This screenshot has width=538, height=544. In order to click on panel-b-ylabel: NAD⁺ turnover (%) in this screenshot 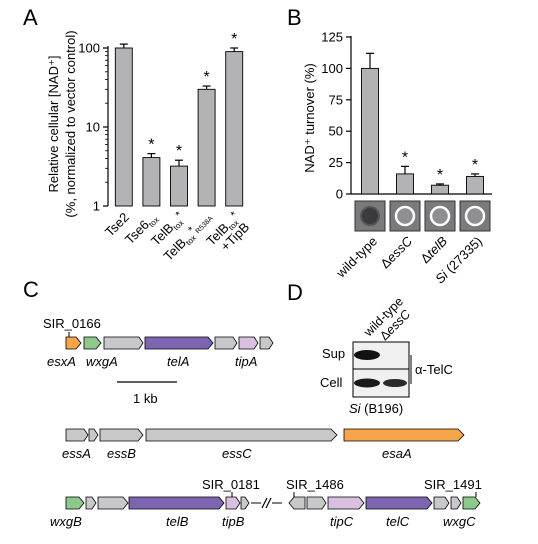, I will do `click(309, 117)`.